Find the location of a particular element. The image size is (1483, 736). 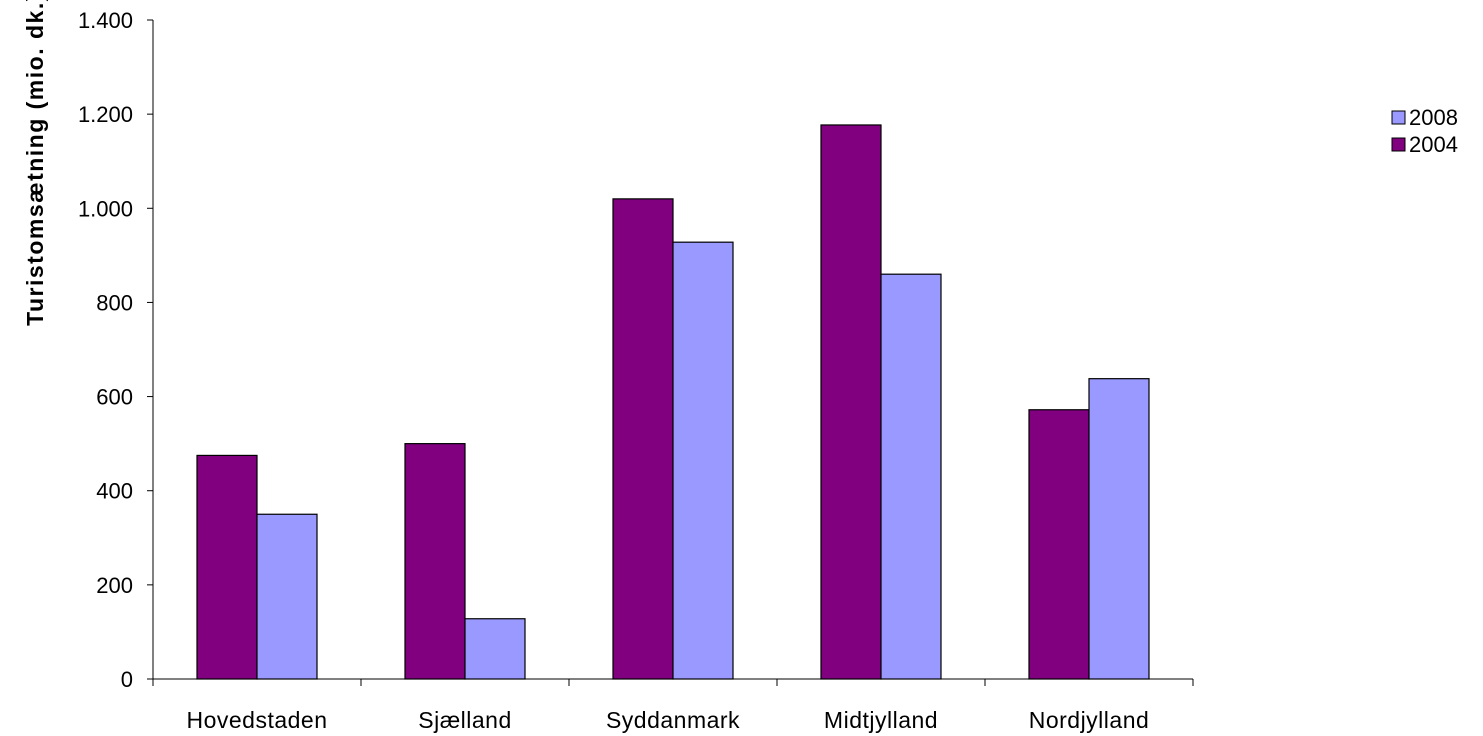

legend-swatch-2004 is located at coordinates (1398, 144).